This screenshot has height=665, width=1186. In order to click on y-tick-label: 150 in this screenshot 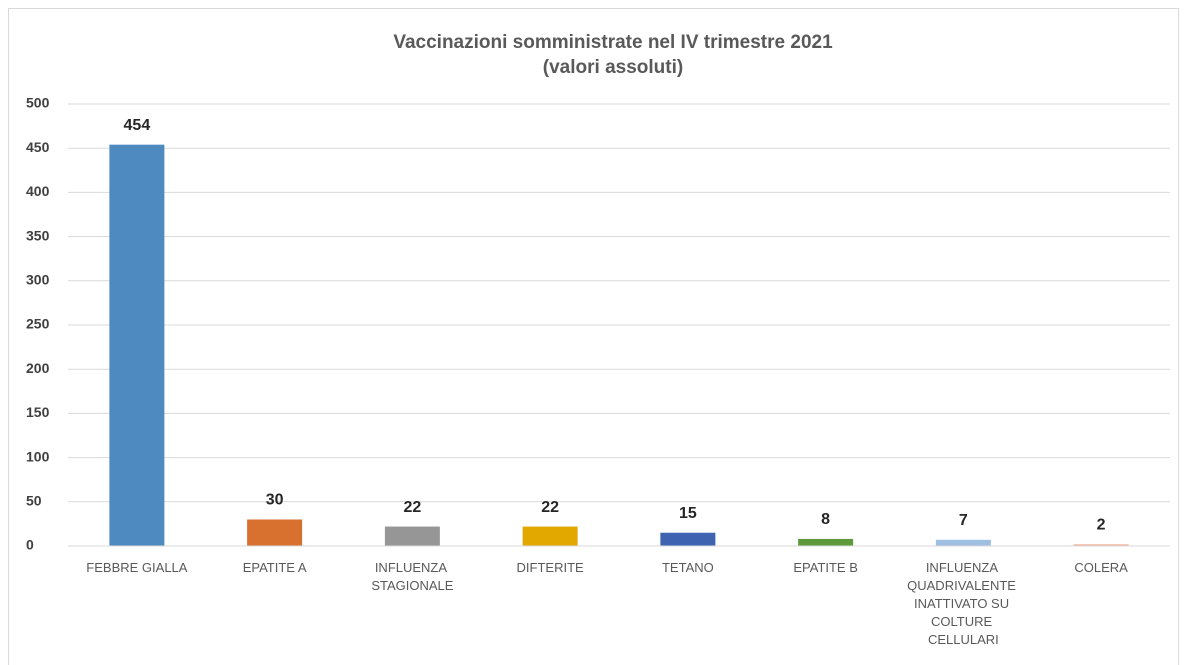, I will do `click(38, 412)`.